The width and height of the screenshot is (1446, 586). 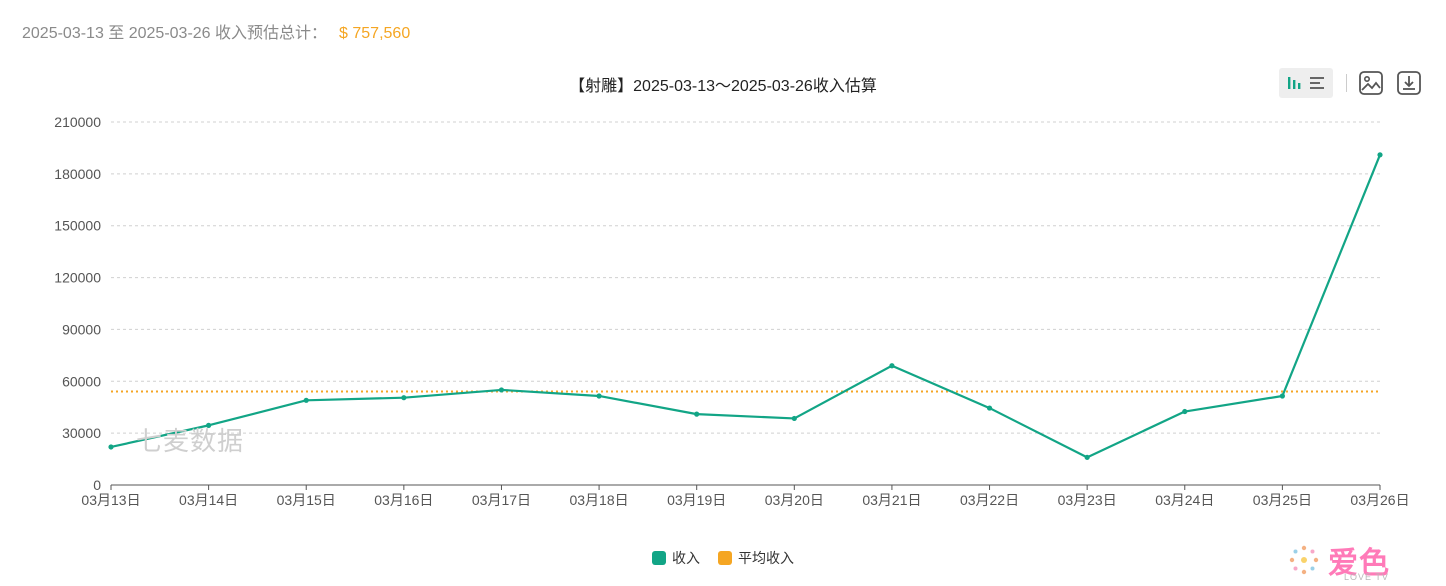 I want to click on y-tick-label: 0, so click(x=97, y=485).